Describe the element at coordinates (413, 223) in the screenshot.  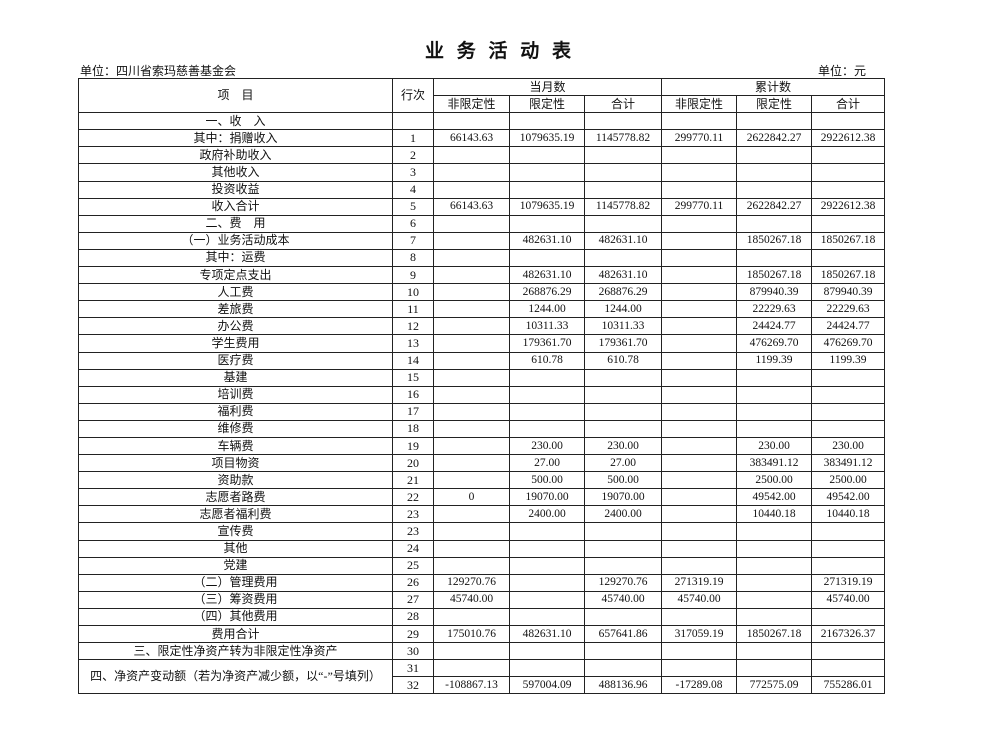
I see `line-cell: 6` at that location.